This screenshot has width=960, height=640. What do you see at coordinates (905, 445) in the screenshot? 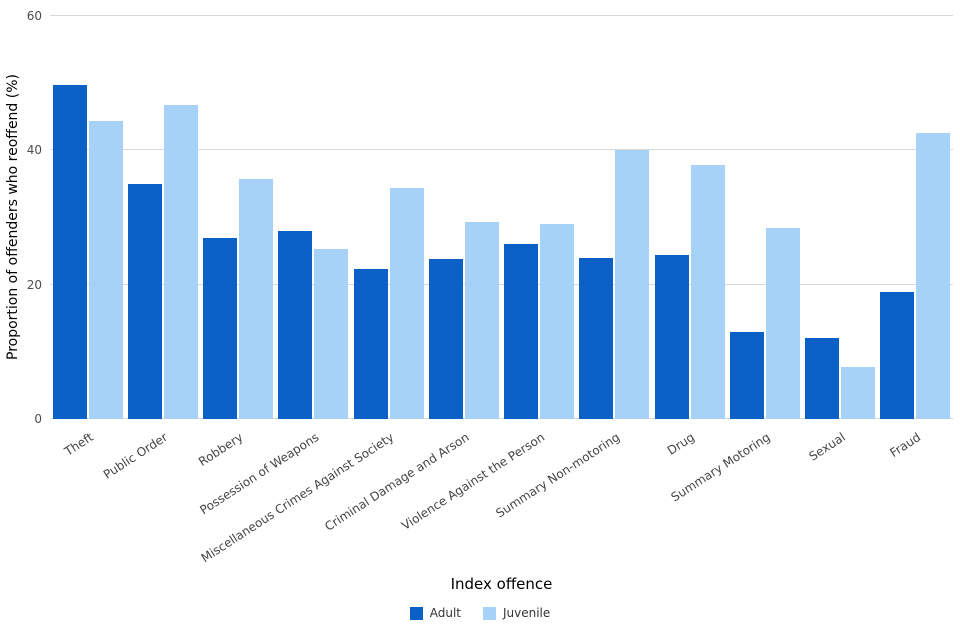
I see `x-tick-label: Fraud` at bounding box center [905, 445].